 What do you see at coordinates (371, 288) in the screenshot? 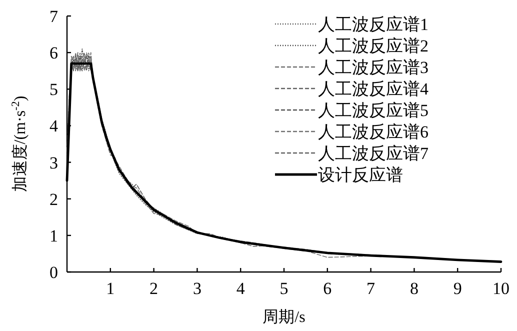
I see `x-tick-label: 7` at bounding box center [371, 288].